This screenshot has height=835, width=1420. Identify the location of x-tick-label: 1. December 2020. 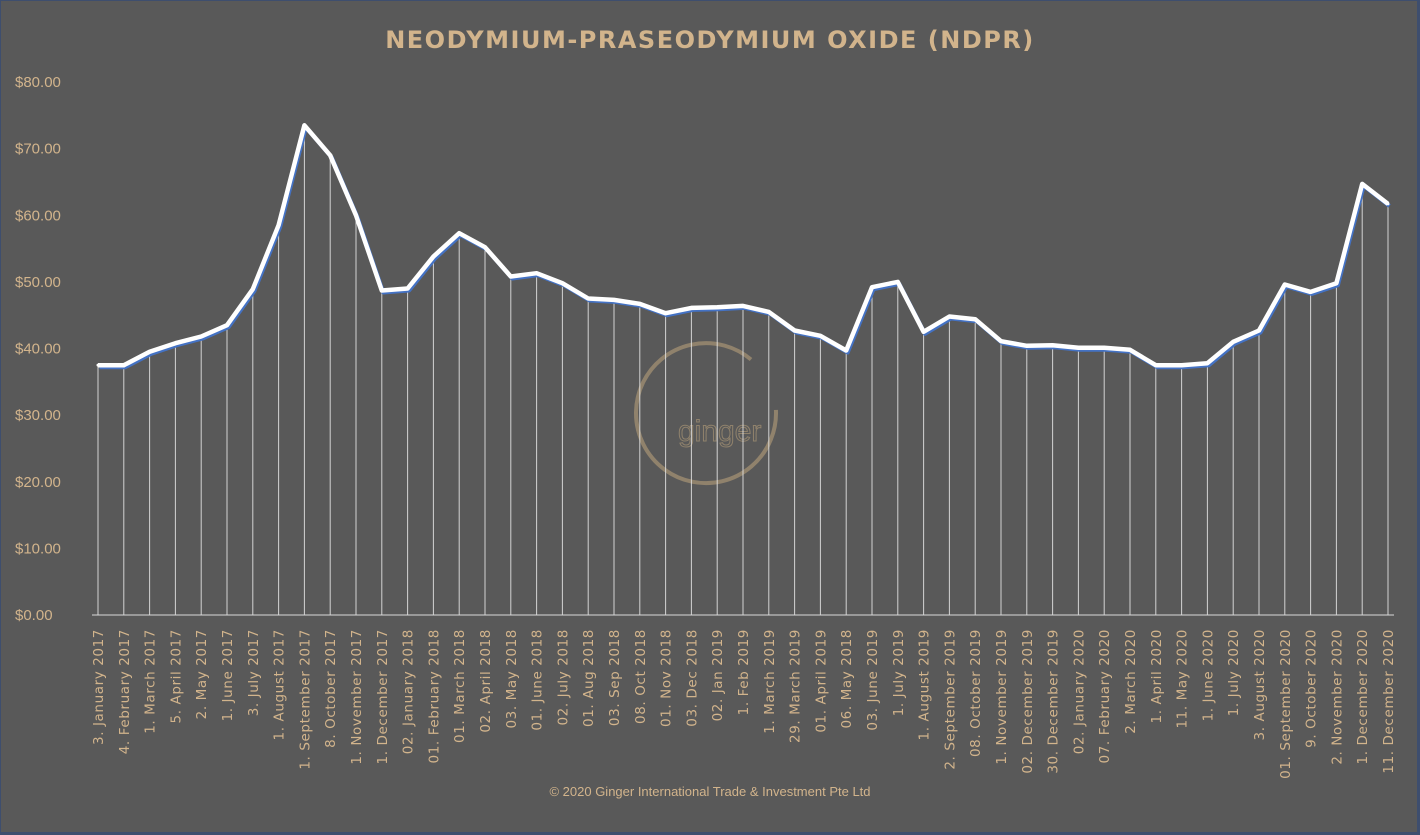
(1363, 696).